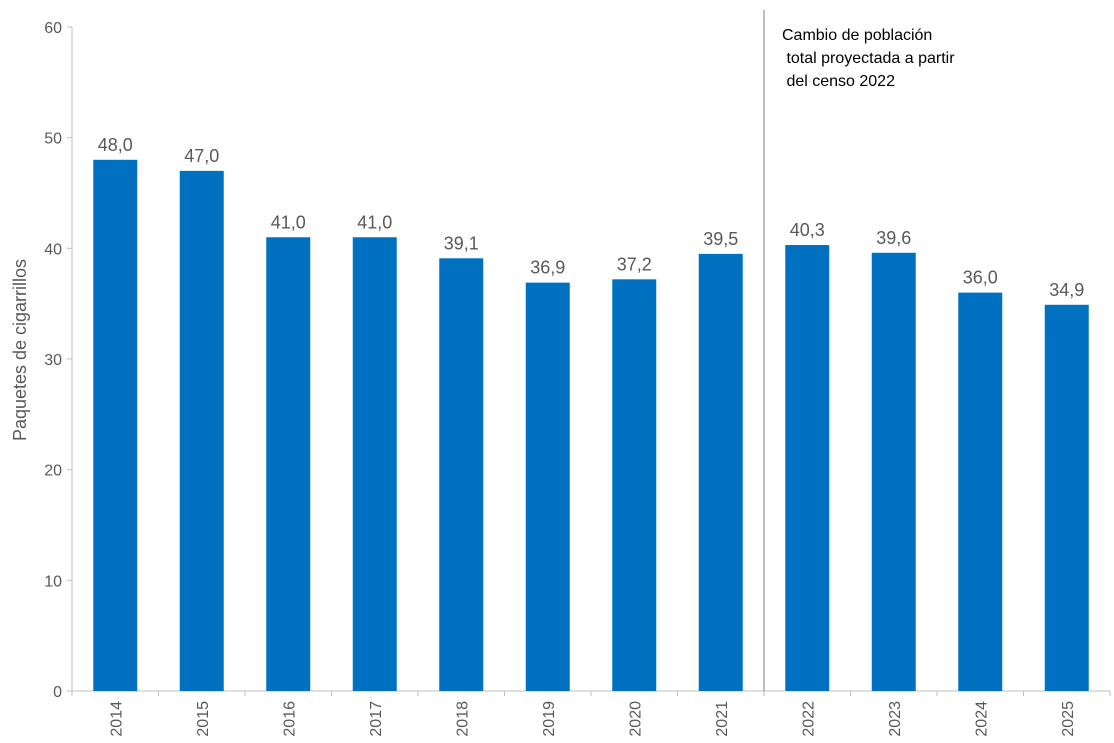 The image size is (1114, 743). Describe the element at coordinates (547, 268) in the screenshot. I see `data-label: 36,9` at that location.